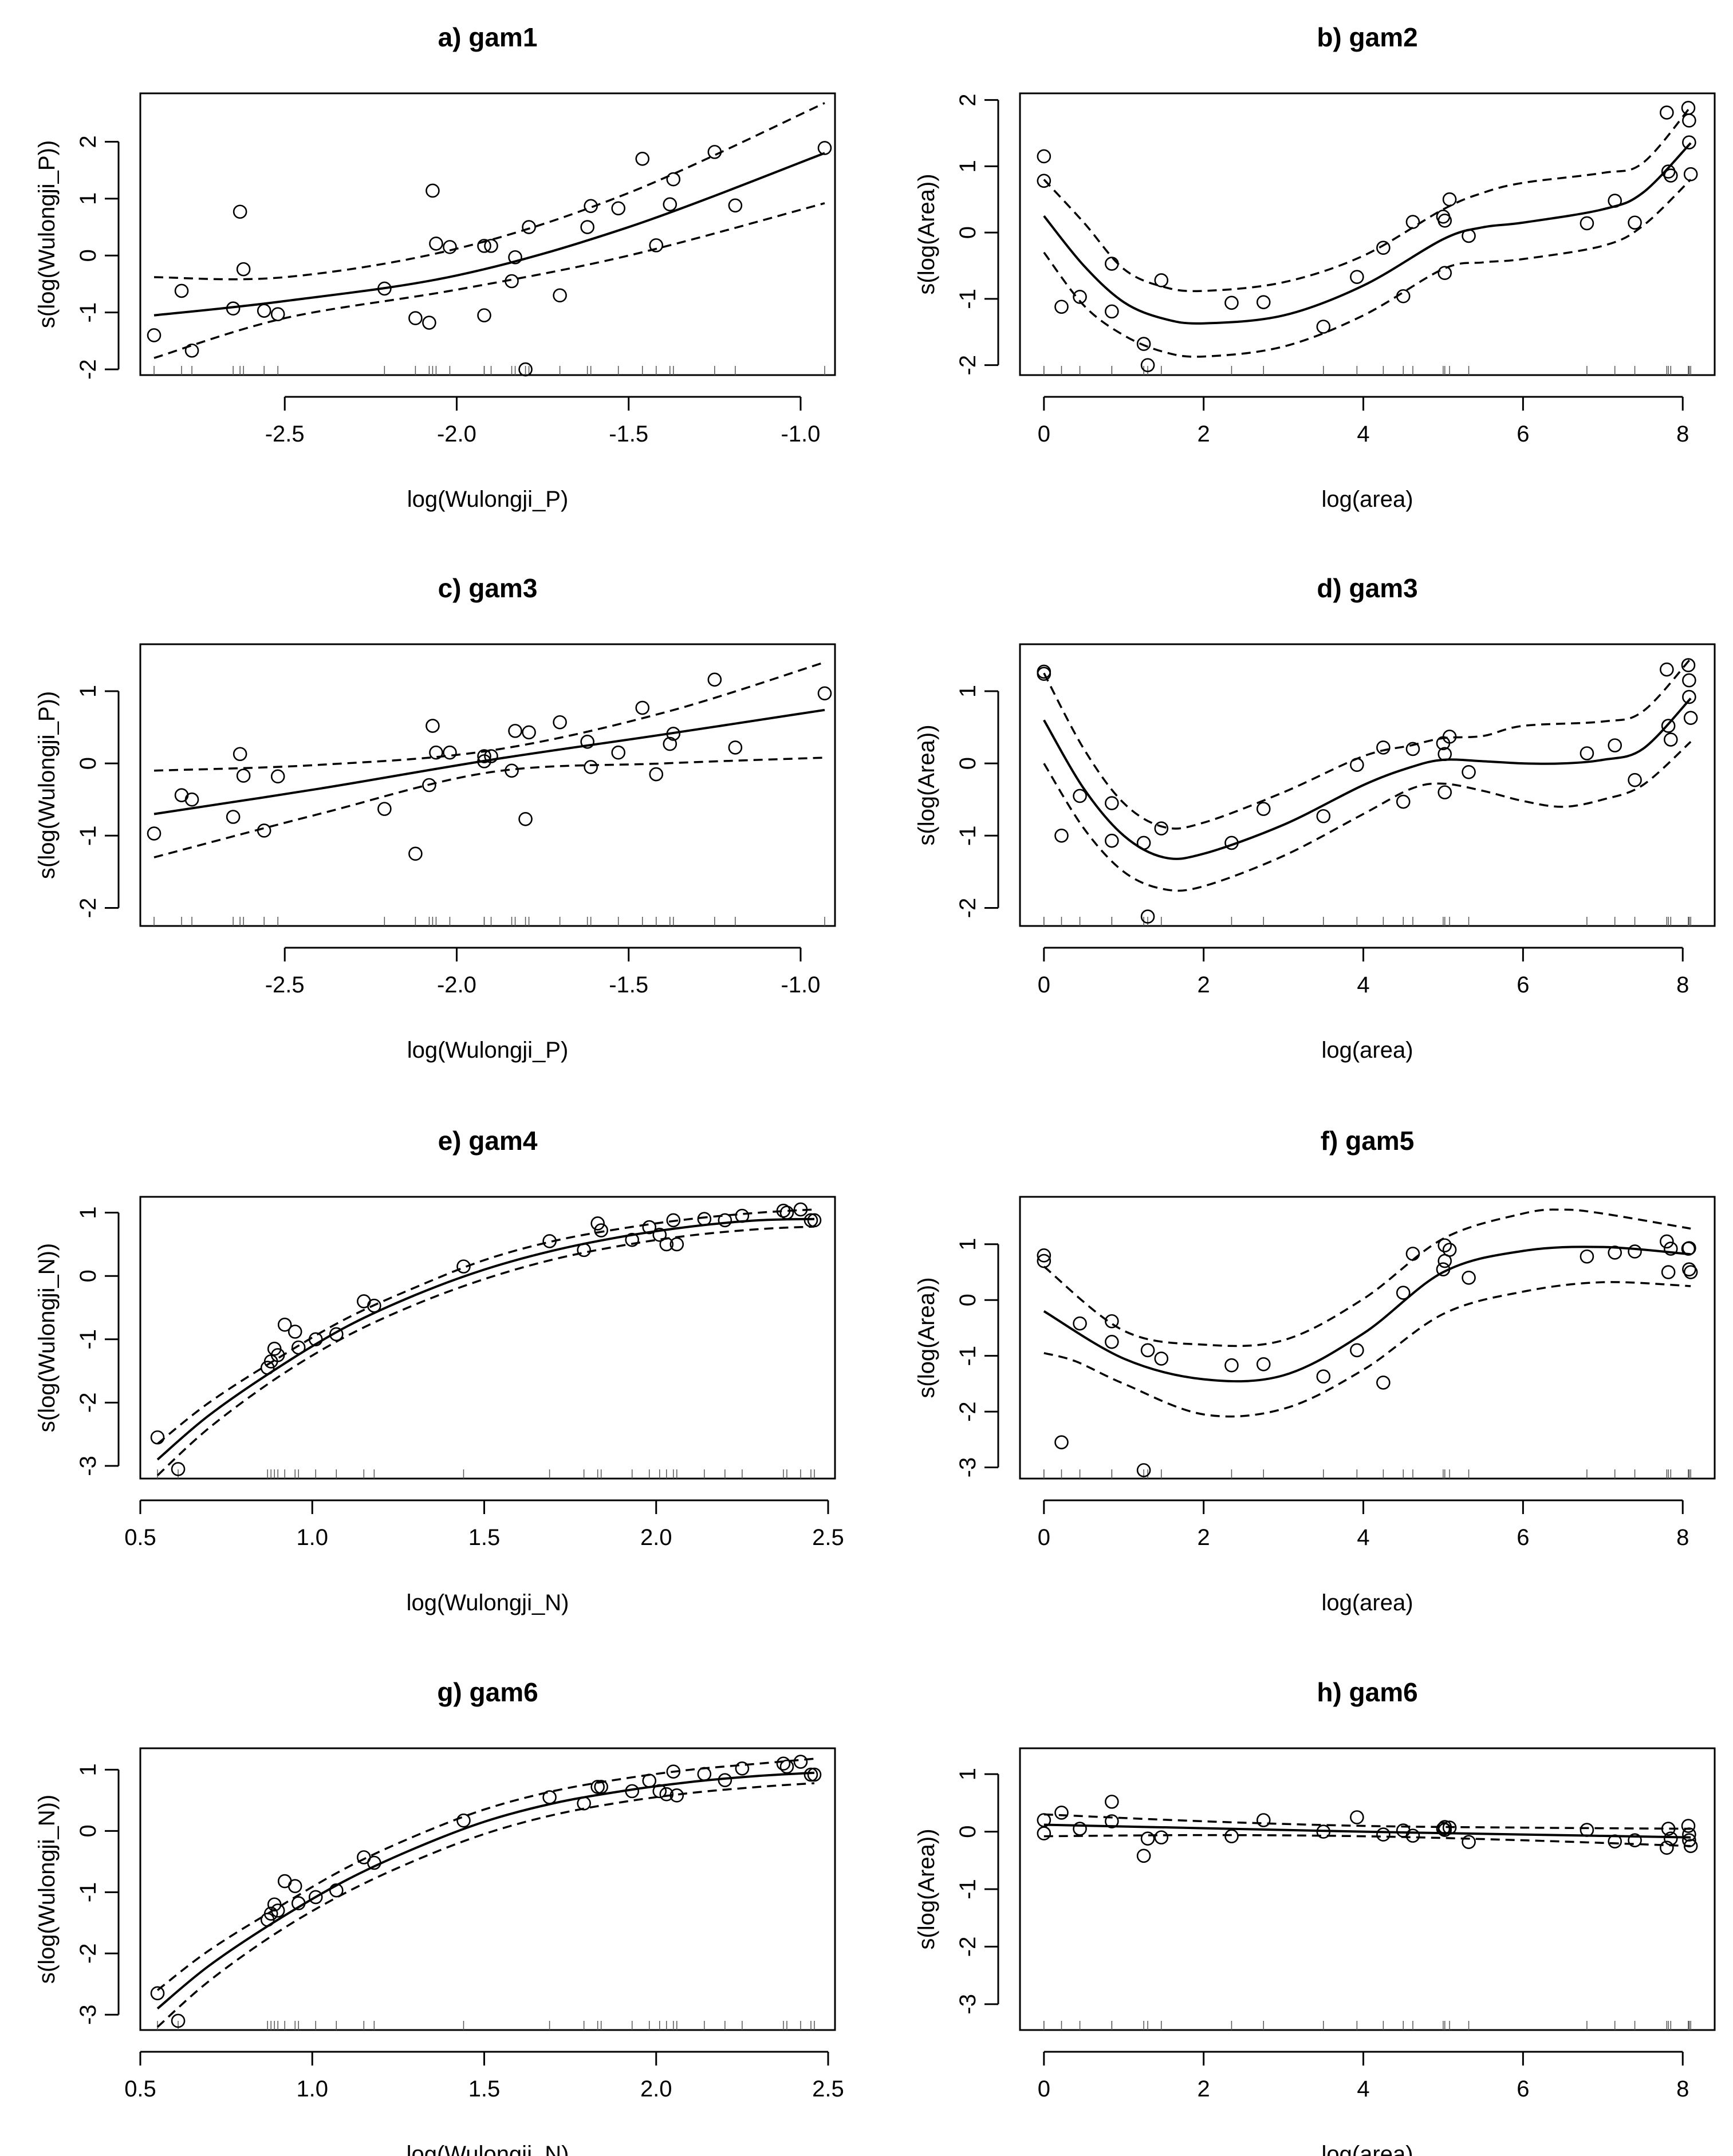 This screenshot has width=1733, height=2156. I want to click on y-axis-title: s(log(Wulongji_N)), so click(47, 1889).